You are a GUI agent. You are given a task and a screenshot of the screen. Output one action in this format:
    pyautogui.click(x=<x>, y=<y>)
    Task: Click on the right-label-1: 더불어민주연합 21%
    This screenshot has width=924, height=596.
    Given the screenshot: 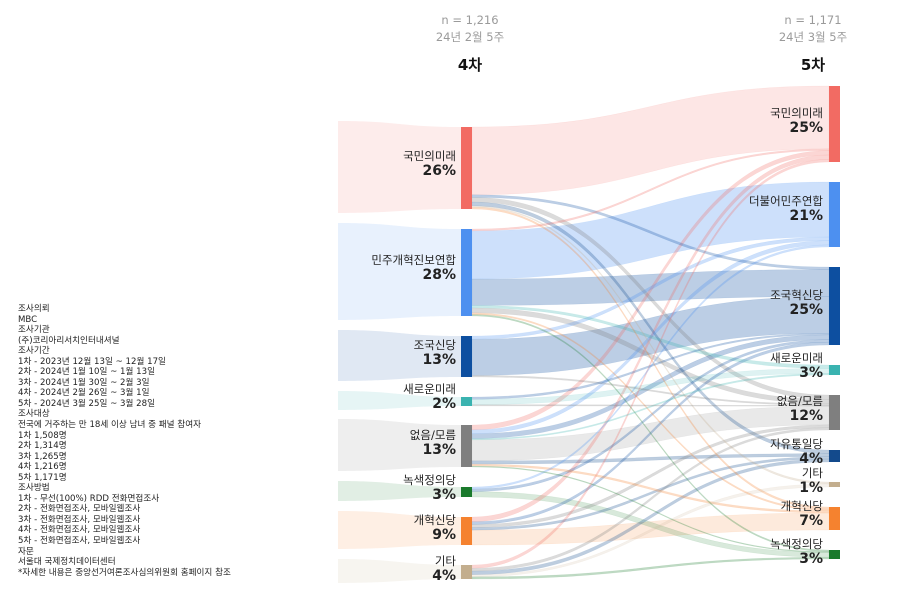 What is the action you would take?
    pyautogui.click(x=785, y=209)
    